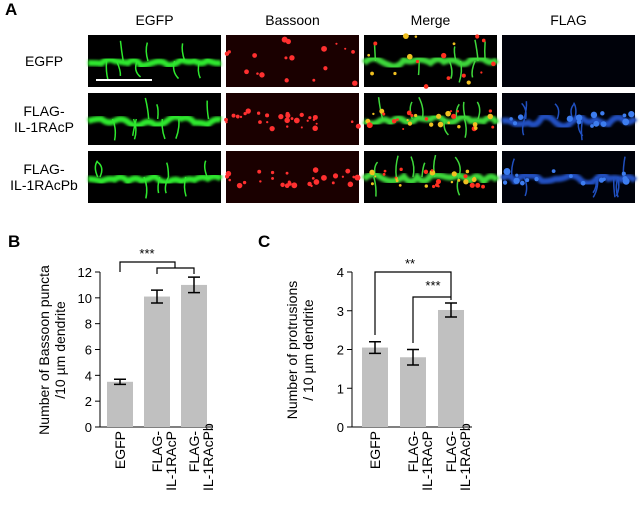  I want to click on row-label: FLAG- IL-1RAcP, so click(44, 119).